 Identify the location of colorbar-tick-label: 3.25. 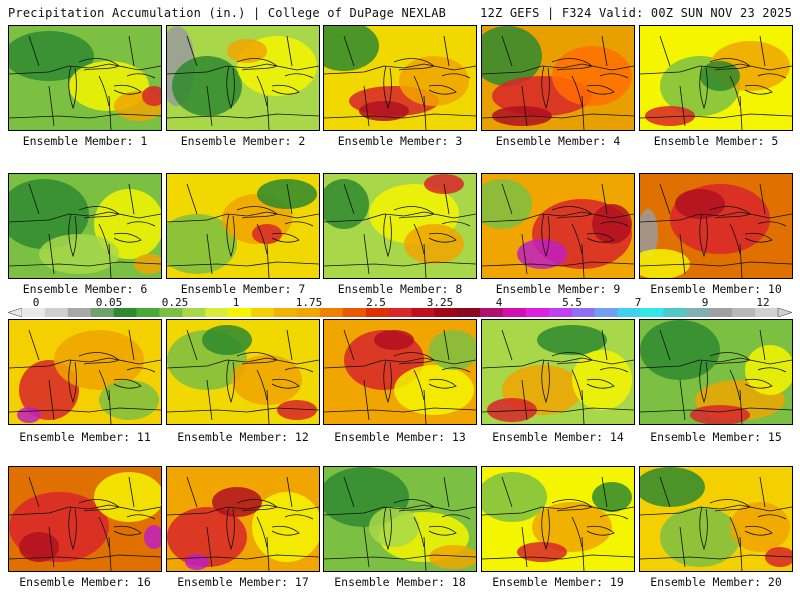
(440, 302).